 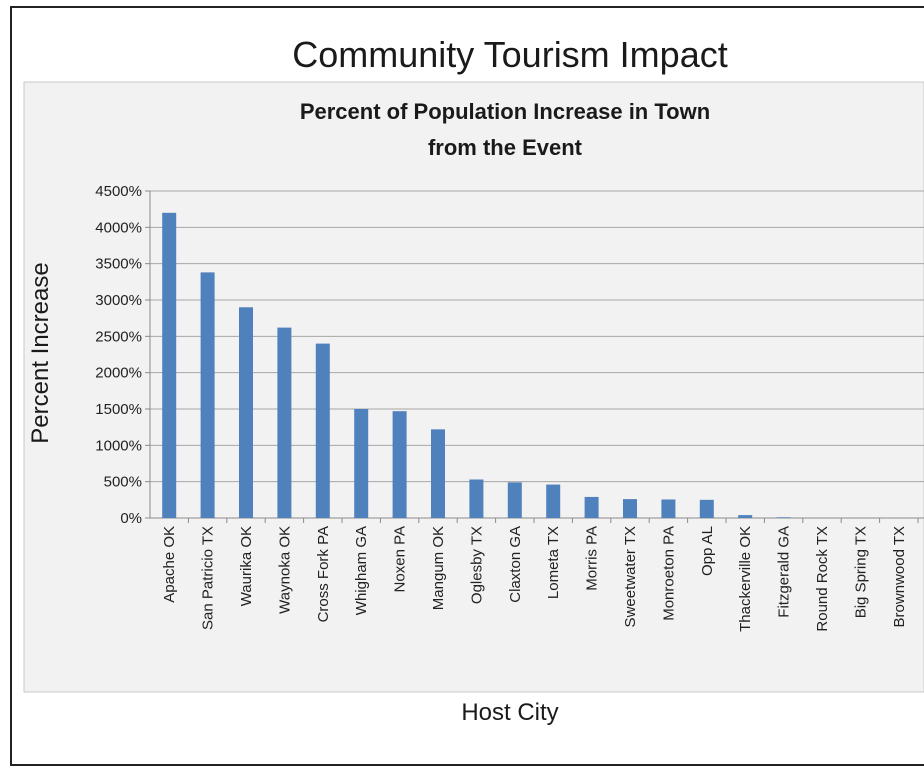 I want to click on x-tick-label: Whigham GA, so click(x=361, y=570).